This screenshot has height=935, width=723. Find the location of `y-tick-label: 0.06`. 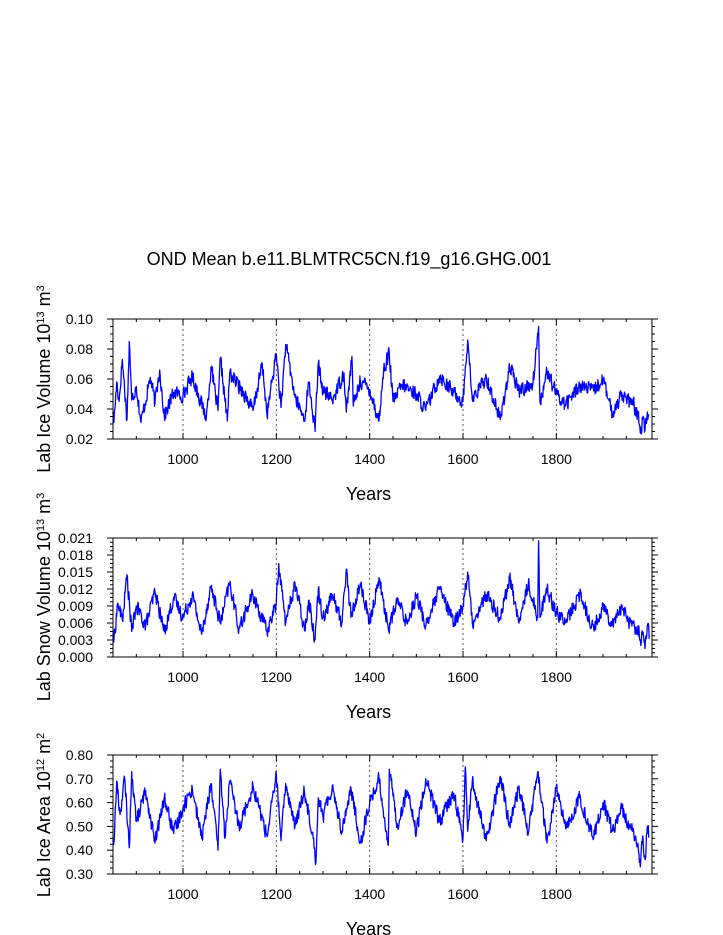

y-tick-label: 0.06 is located at coordinates (79, 379).